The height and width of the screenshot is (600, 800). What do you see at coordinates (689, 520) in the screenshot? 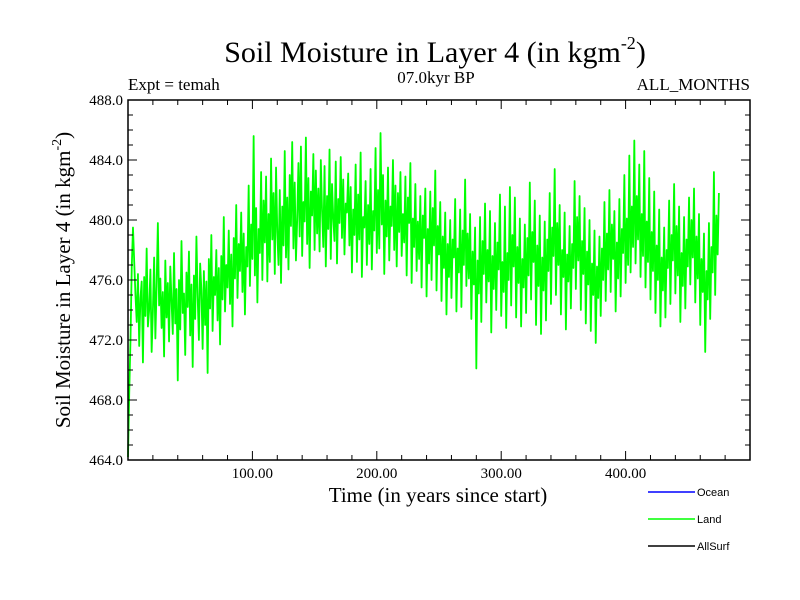
I see `legend: Ocean Land AllSurf` at bounding box center [689, 520].